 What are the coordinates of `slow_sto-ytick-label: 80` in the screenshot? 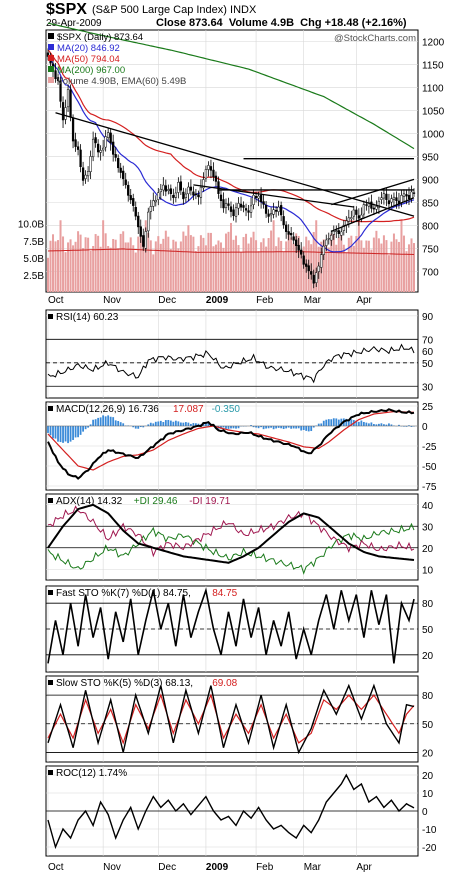 It's located at (428, 696).